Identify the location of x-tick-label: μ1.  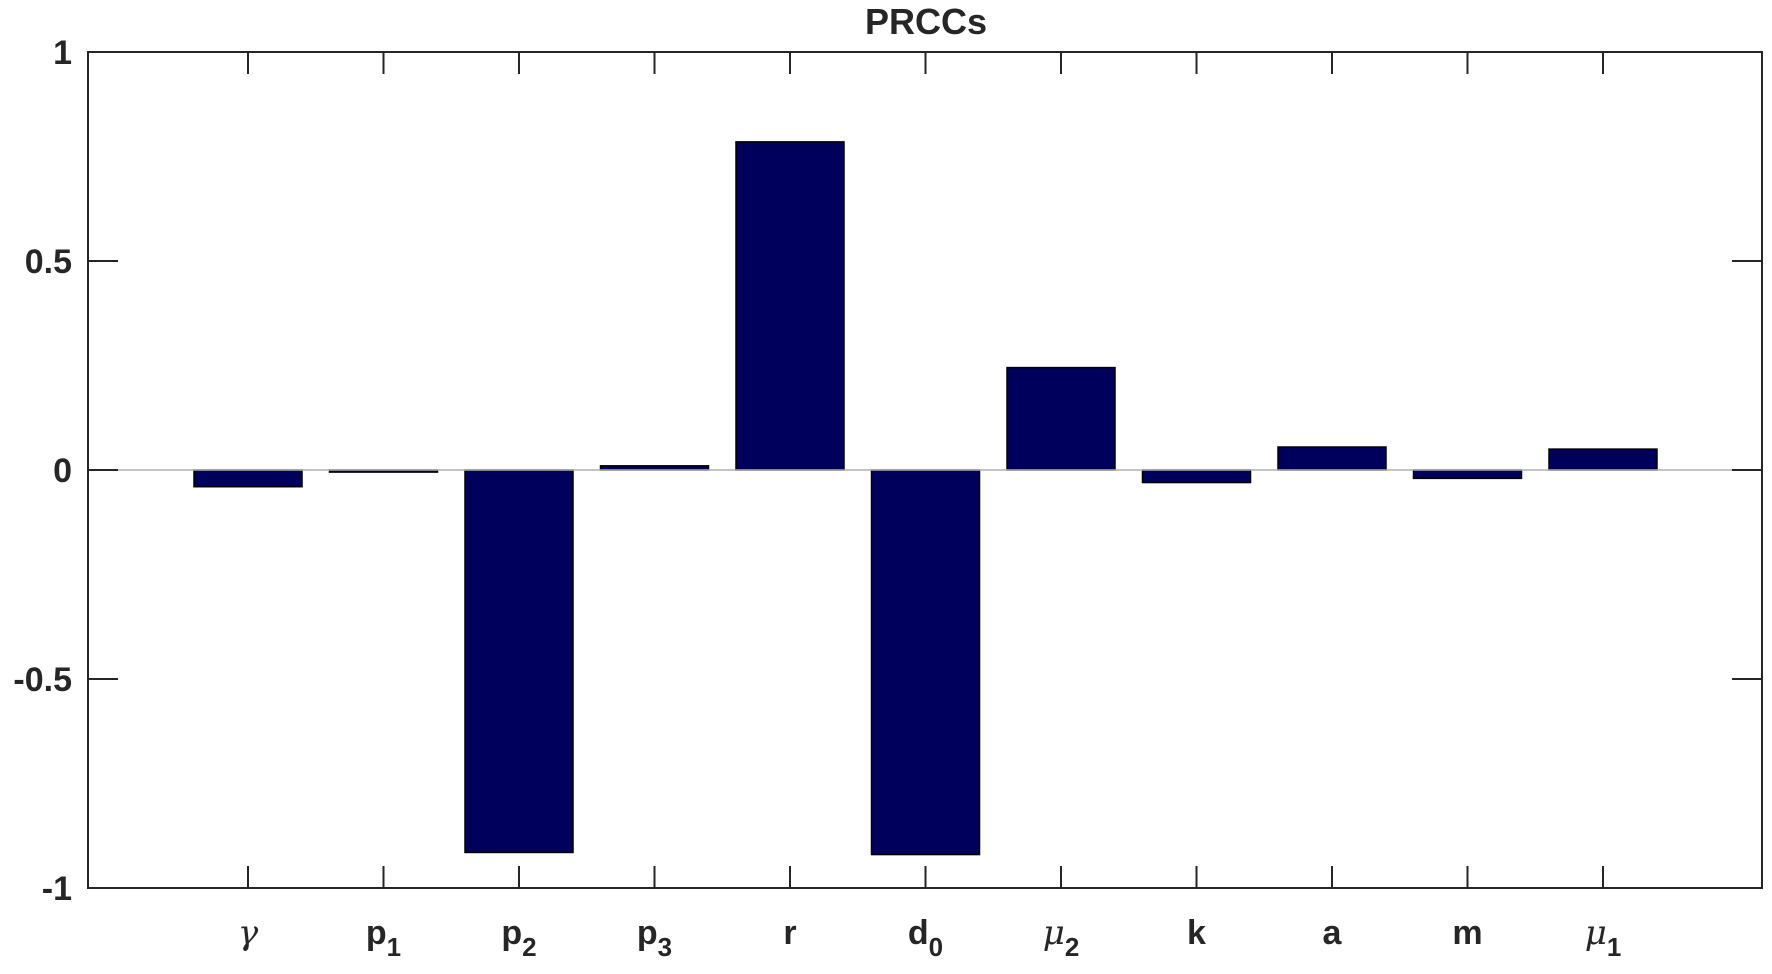
(1603, 937).